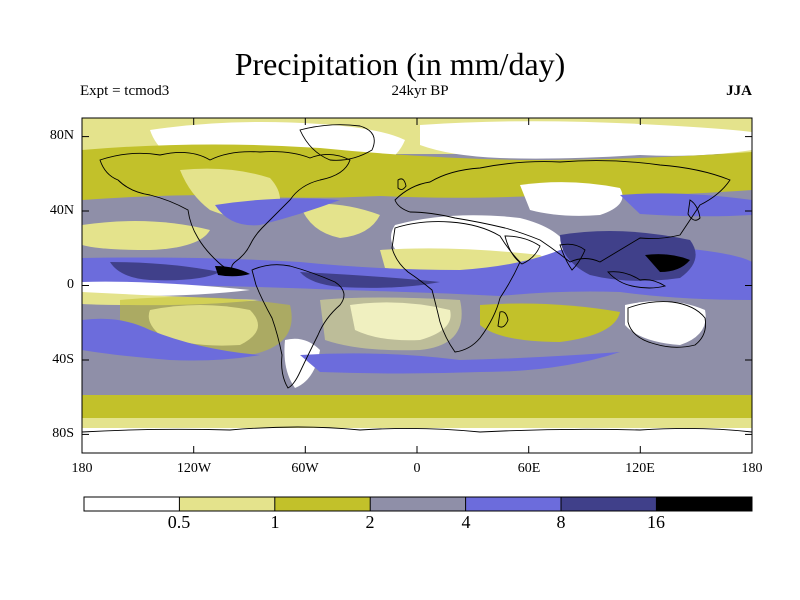 This screenshot has height=600, width=800. What do you see at coordinates (370, 522) in the screenshot?
I see `colorbar-label-2: 2` at bounding box center [370, 522].